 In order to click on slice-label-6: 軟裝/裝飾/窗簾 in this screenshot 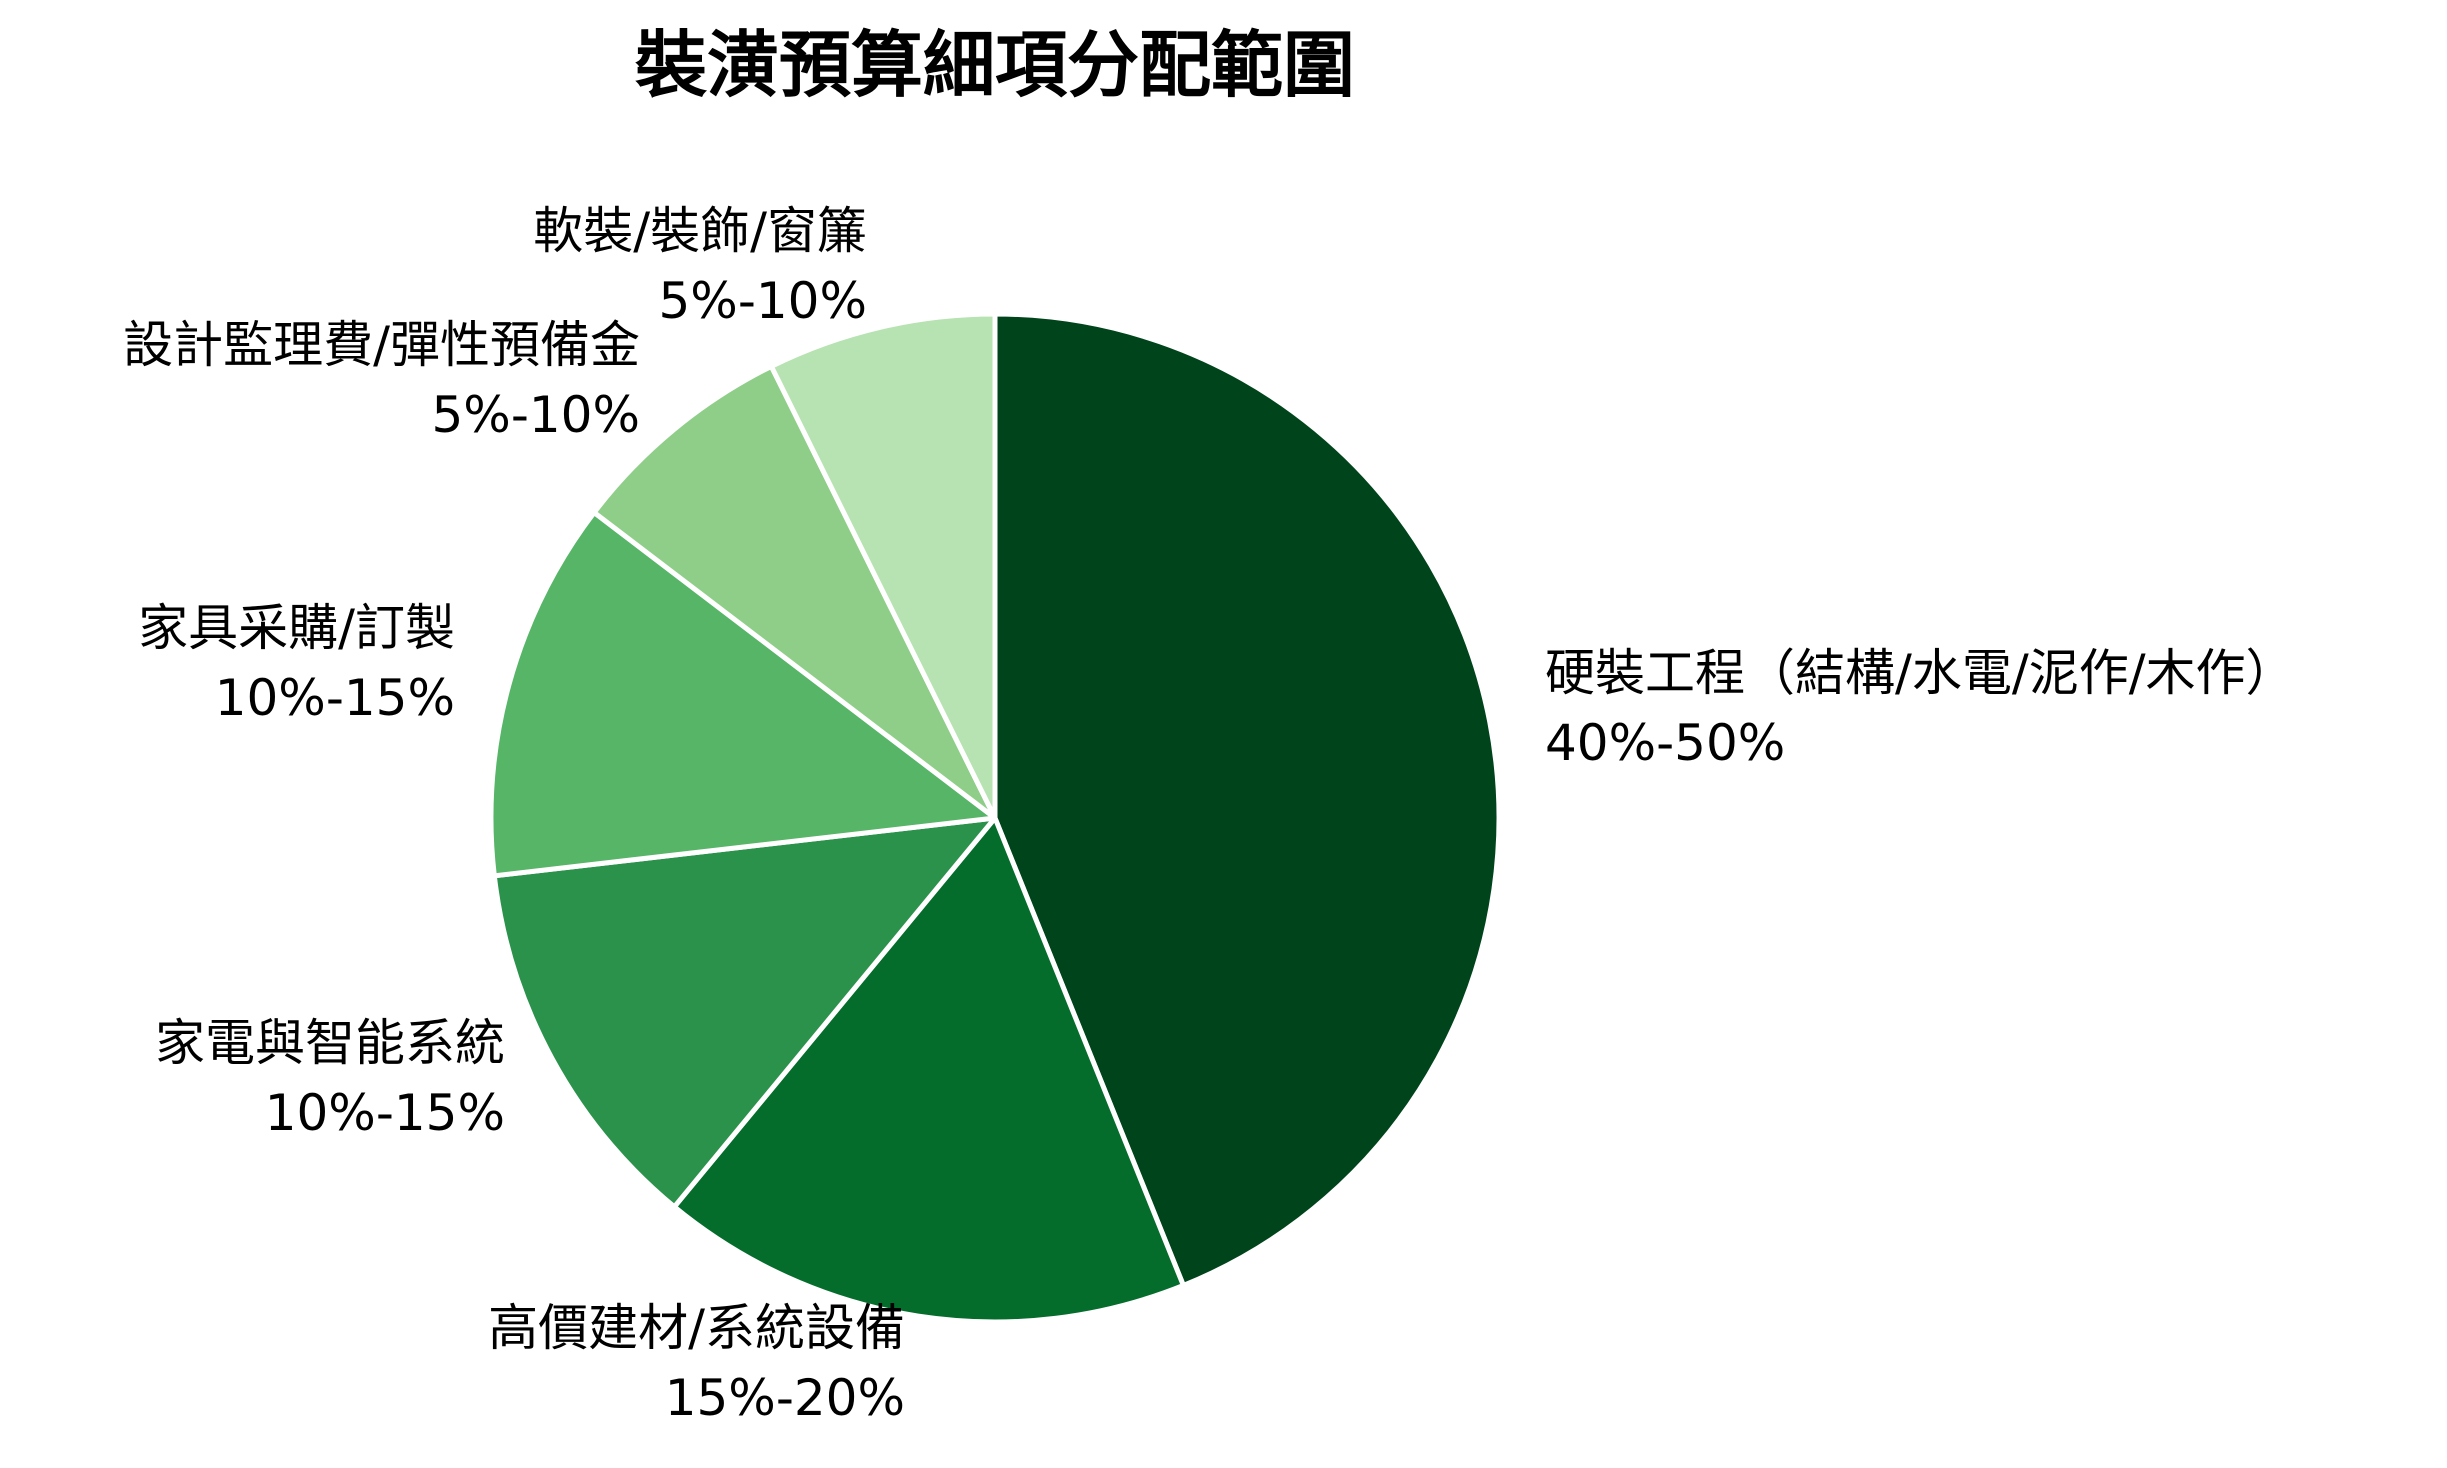, I will do `click(700, 231)`.